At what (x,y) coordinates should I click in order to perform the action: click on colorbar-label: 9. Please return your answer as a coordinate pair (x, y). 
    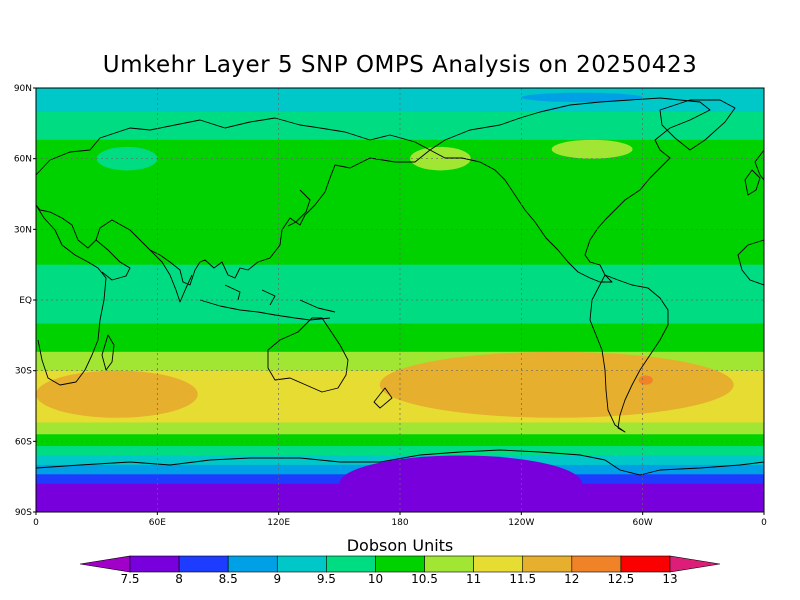
    Looking at the image, I should click on (277, 579).